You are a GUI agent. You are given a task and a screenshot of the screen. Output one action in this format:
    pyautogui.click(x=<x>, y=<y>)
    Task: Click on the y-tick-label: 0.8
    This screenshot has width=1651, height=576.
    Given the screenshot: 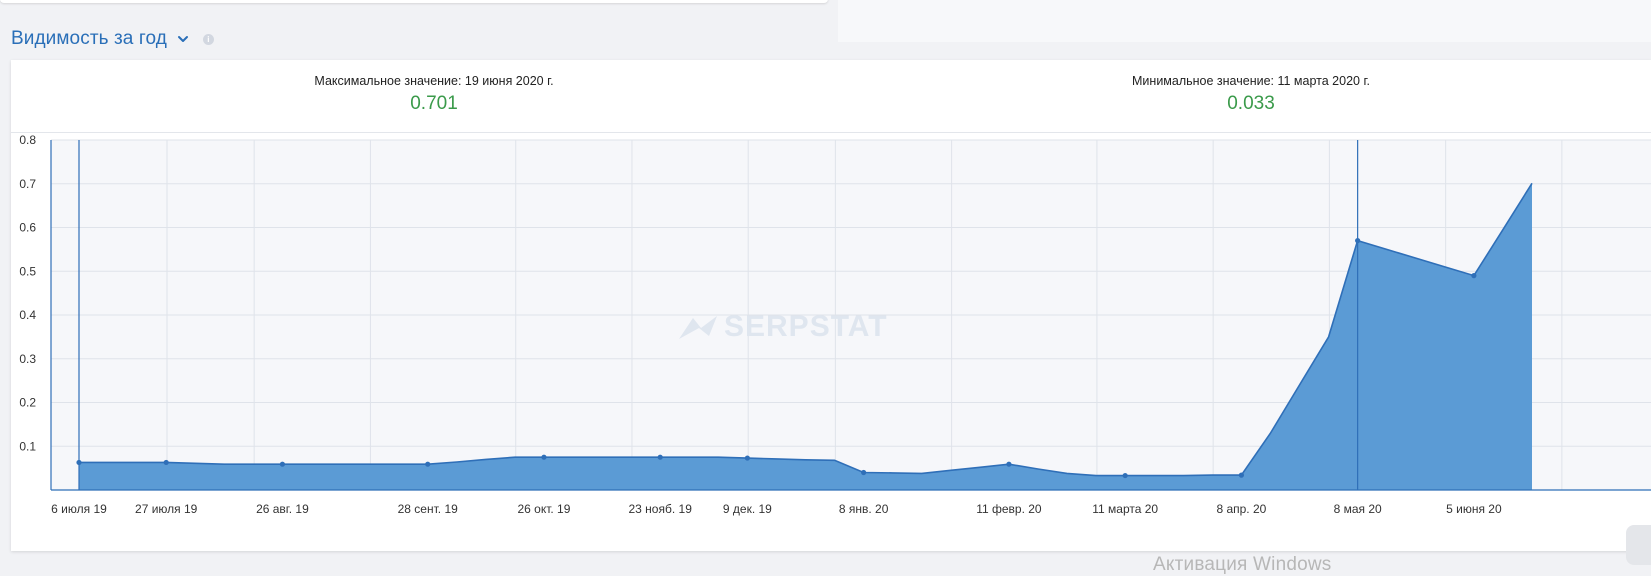 What is the action you would take?
    pyautogui.click(x=27, y=140)
    